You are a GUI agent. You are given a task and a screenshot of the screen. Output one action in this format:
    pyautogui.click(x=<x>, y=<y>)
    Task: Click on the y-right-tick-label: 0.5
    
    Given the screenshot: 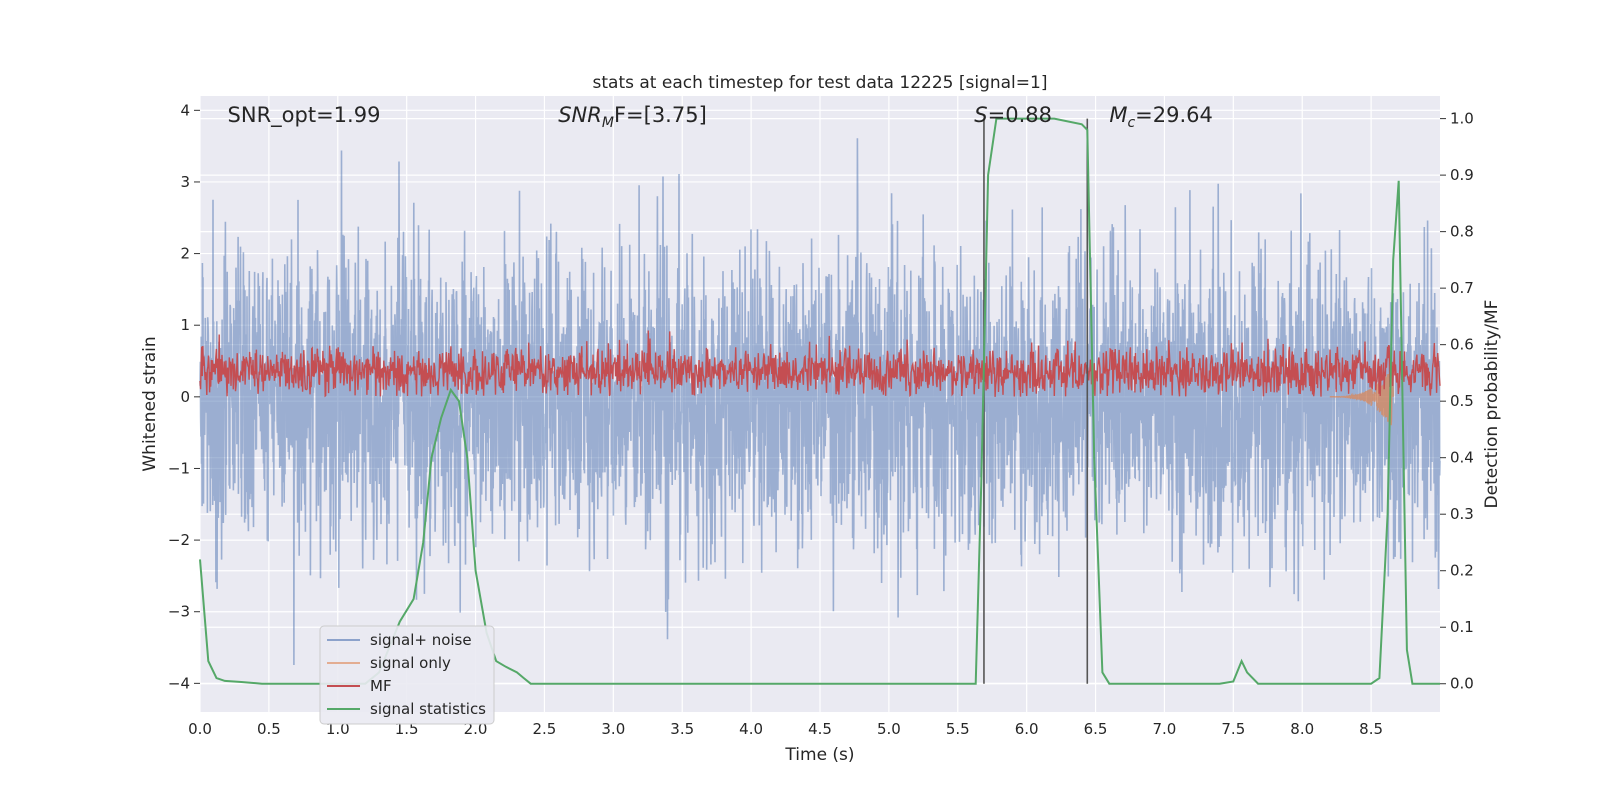 What is the action you would take?
    pyautogui.click(x=1462, y=401)
    